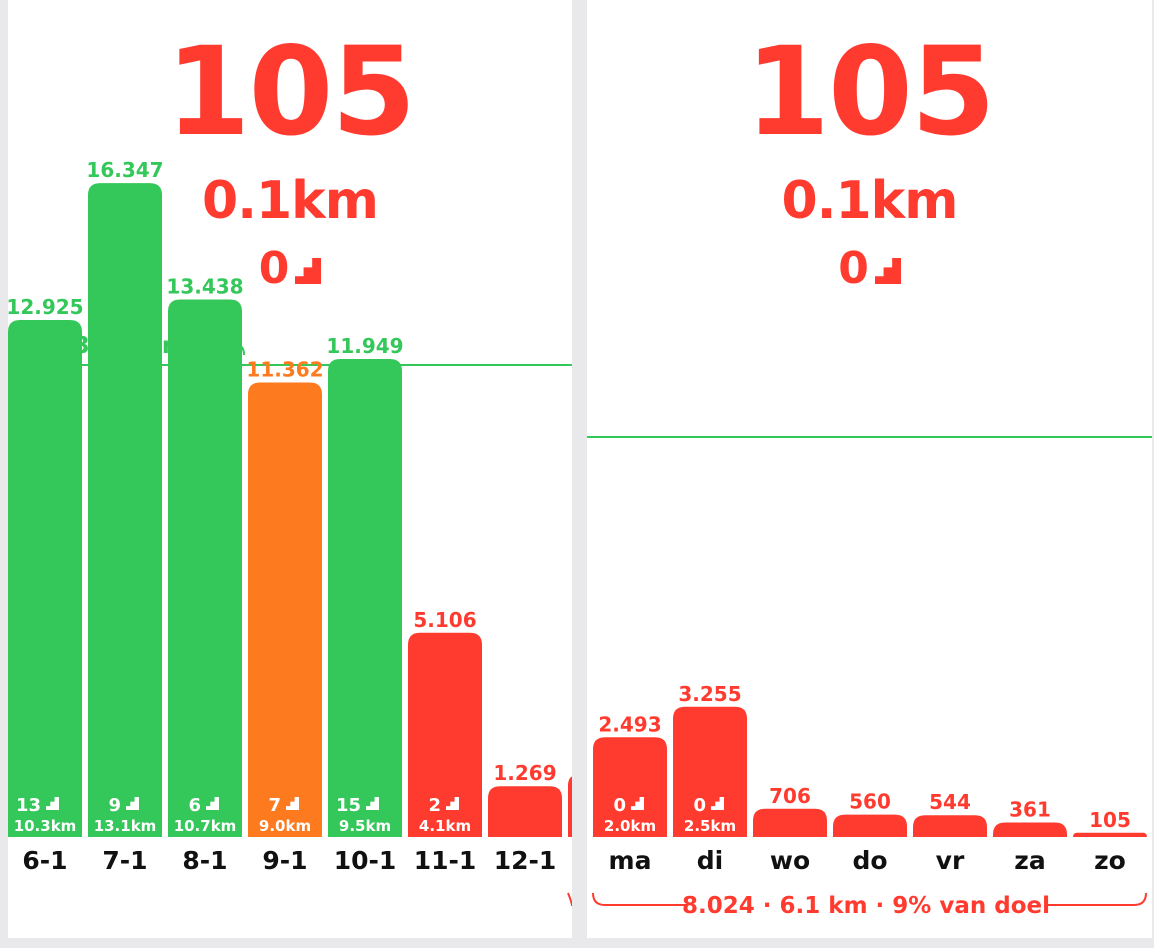  What do you see at coordinates (214, 350) in the screenshot?
I see `streak-bracket` at bounding box center [214, 350].